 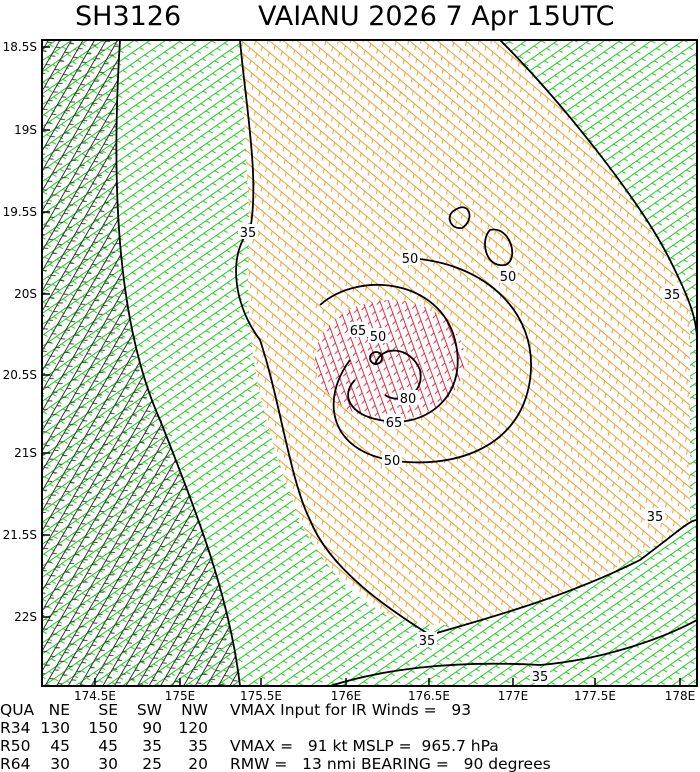 What do you see at coordinates (59, 710) in the screenshot?
I see `table-header: NE` at bounding box center [59, 710].